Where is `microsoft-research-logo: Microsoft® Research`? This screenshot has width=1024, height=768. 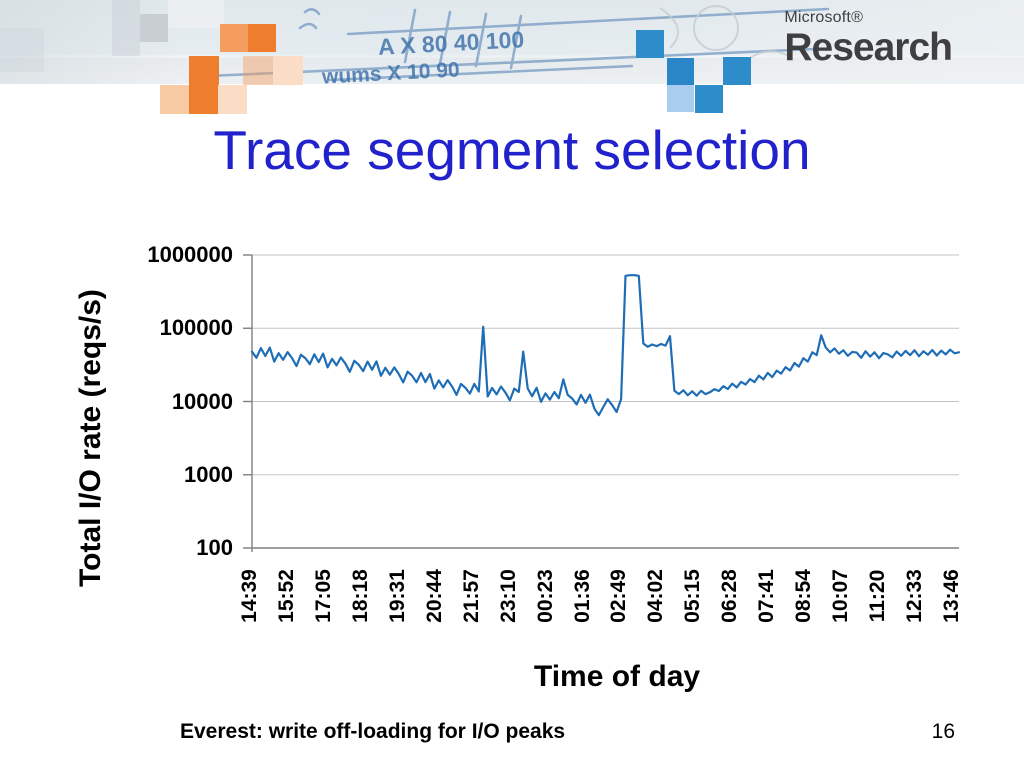
microsoft-research-logo: Microsoft® Research is located at coordinates (868, 39).